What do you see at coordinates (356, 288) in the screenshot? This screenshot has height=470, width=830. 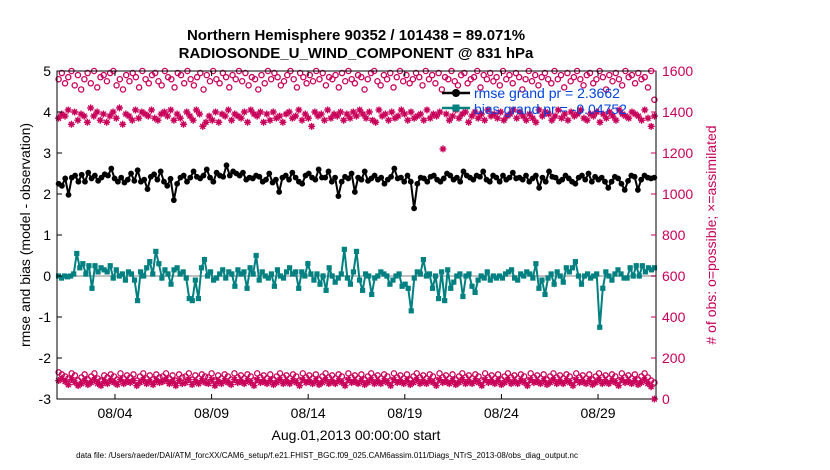 I see `bias-series-layer` at bounding box center [356, 288].